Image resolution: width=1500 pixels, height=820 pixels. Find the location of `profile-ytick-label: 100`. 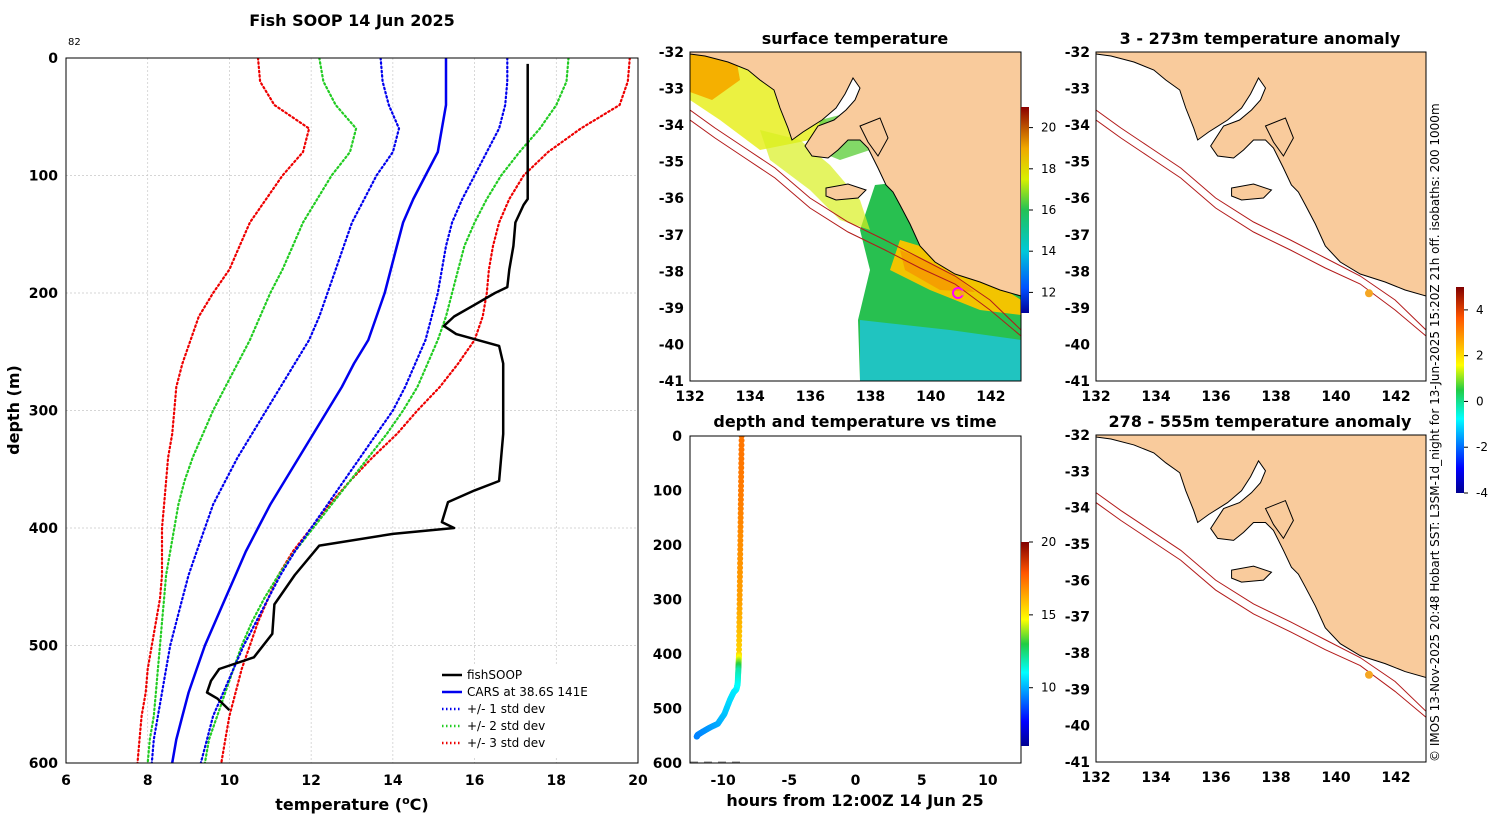

profile-ytick-label: 100 is located at coordinates (43, 177).